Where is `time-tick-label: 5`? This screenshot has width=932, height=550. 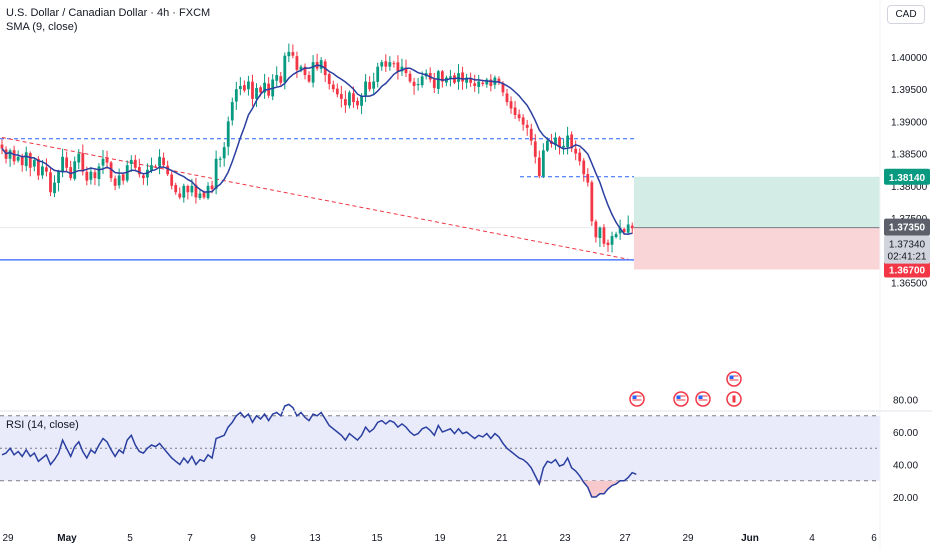 time-tick-label: 5 is located at coordinates (130, 538).